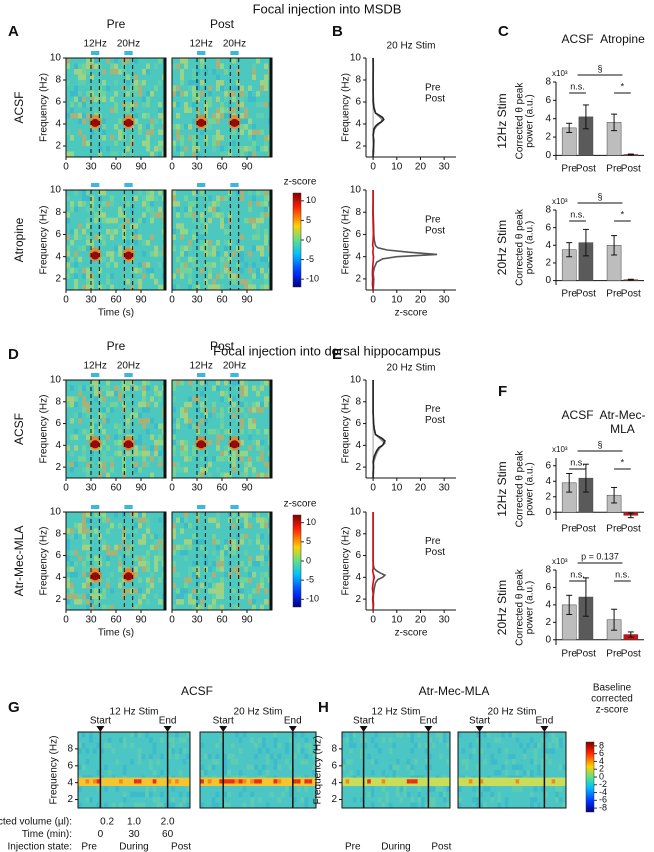  Describe the element at coordinates (520, 607) in the screenshot. I see `y-axis-label: Corrected θ peak` at that location.